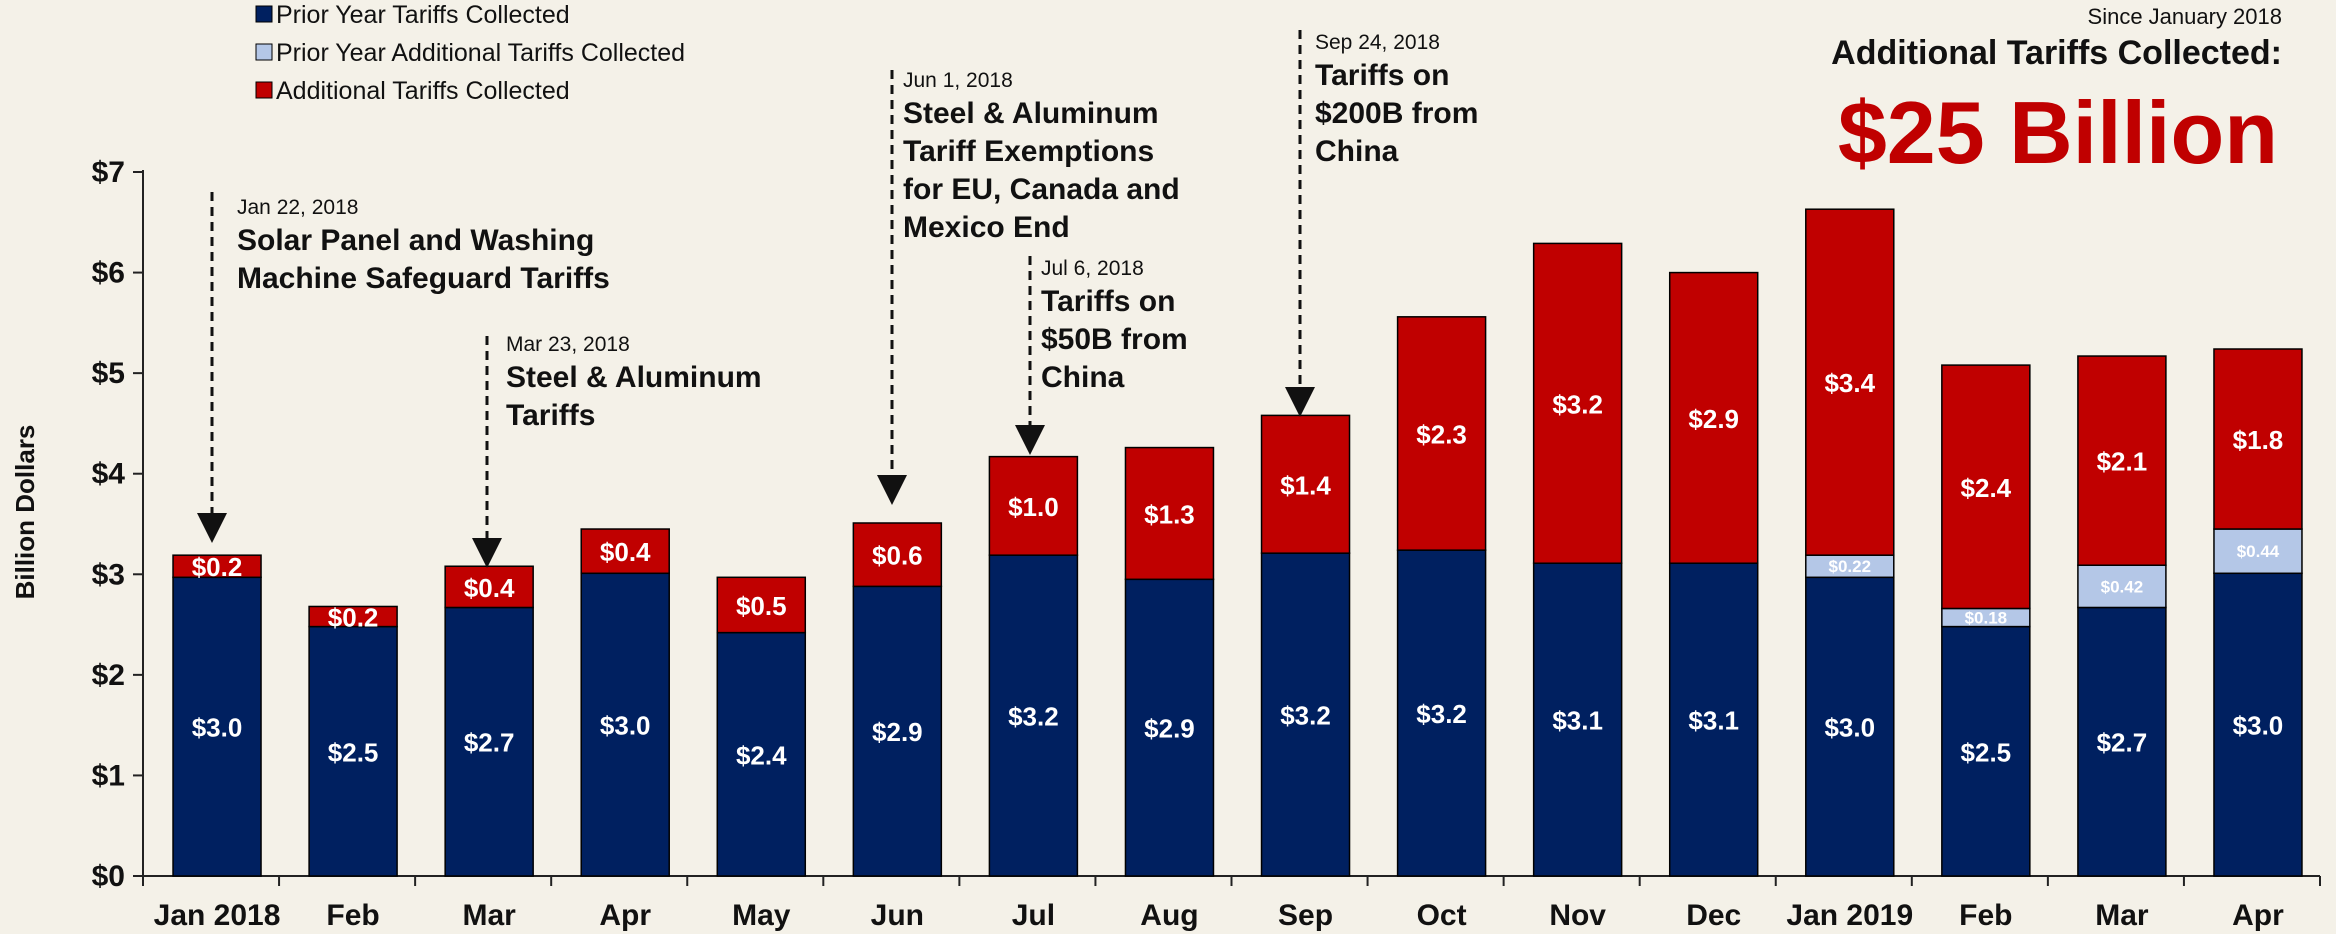 Image resolution: width=2336 pixels, height=934 pixels. What do you see at coordinates (2258, 551) in the screenshot?
I see `bar-prior-year-additional-label: $0.44` at bounding box center [2258, 551].